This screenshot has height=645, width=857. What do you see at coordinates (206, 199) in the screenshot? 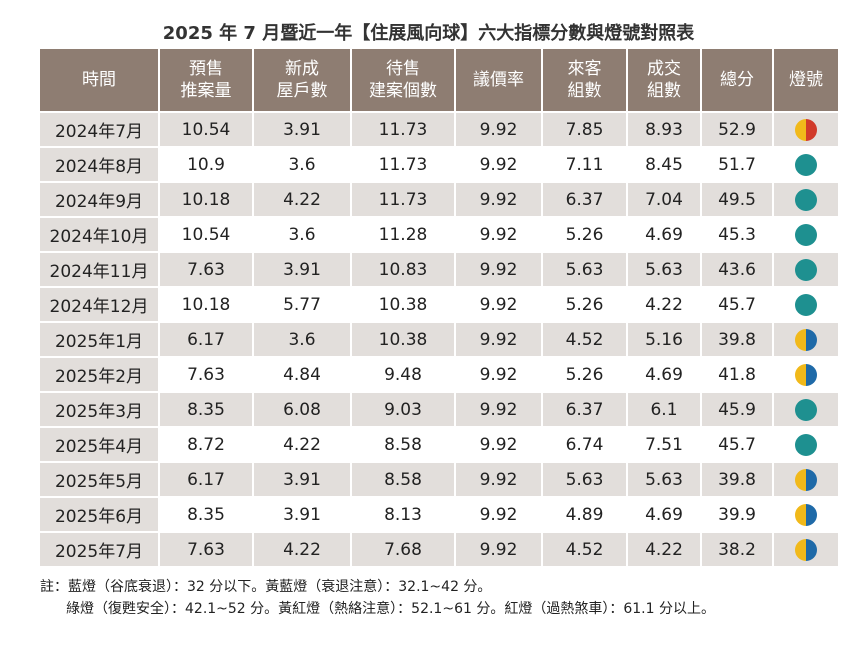
I see `cell: 10.18` at bounding box center [206, 199].